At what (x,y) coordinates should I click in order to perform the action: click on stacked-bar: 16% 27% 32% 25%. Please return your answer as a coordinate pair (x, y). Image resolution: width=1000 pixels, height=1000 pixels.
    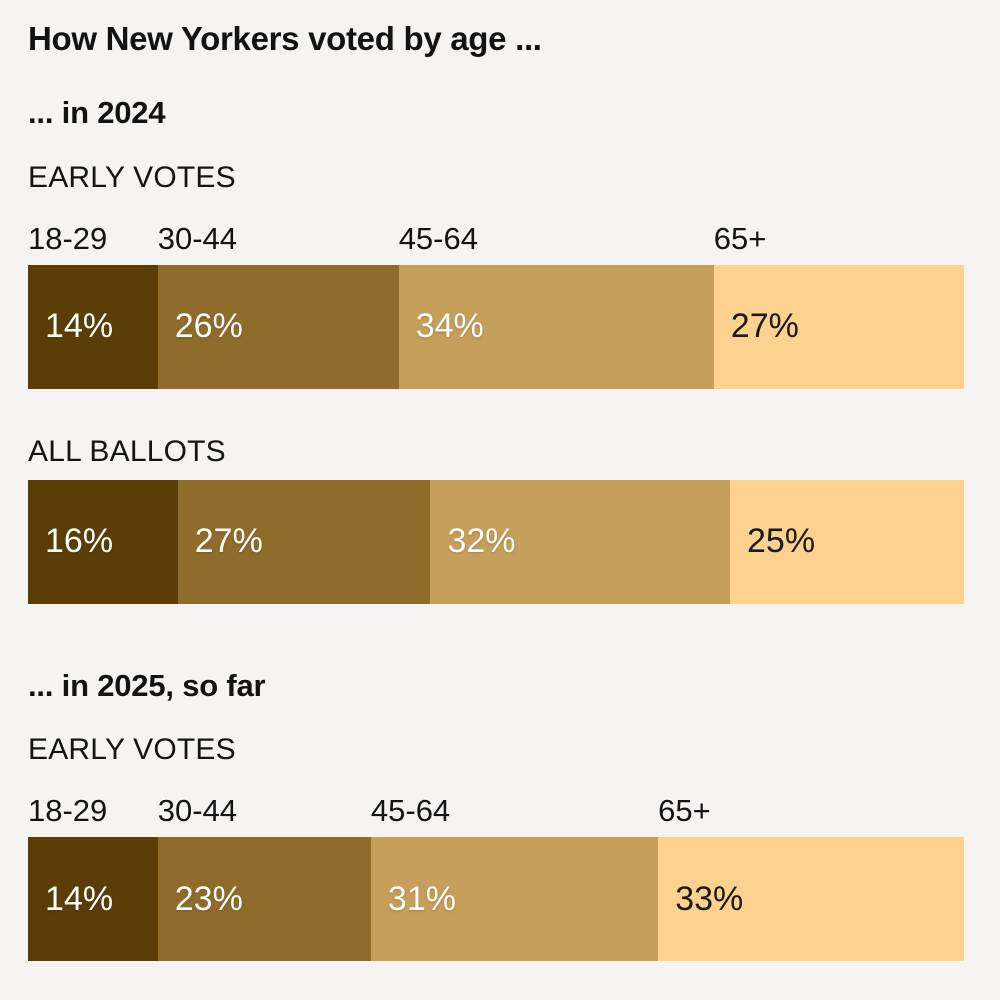
    Looking at the image, I should click on (496, 541).